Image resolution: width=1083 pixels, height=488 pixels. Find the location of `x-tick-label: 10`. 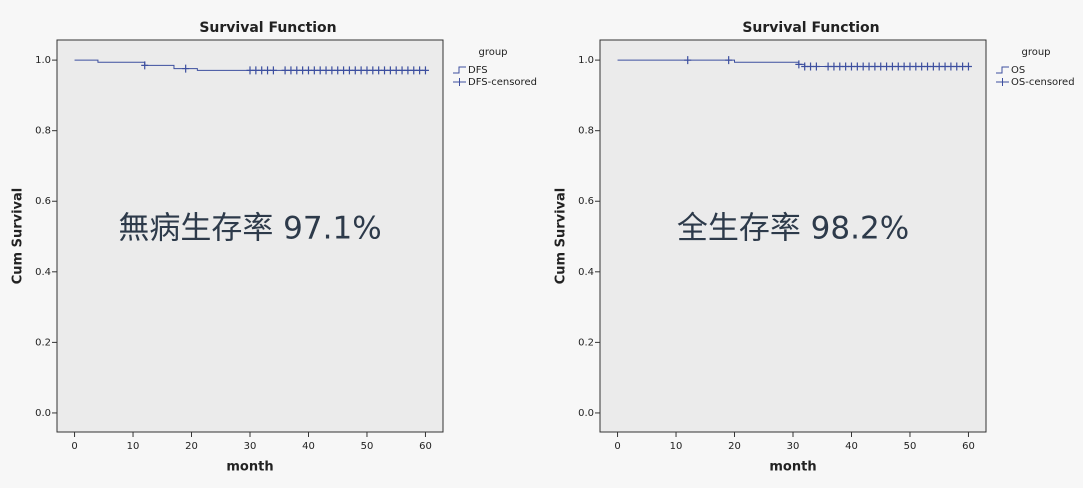

x-tick-label: 10 is located at coordinates (676, 446).